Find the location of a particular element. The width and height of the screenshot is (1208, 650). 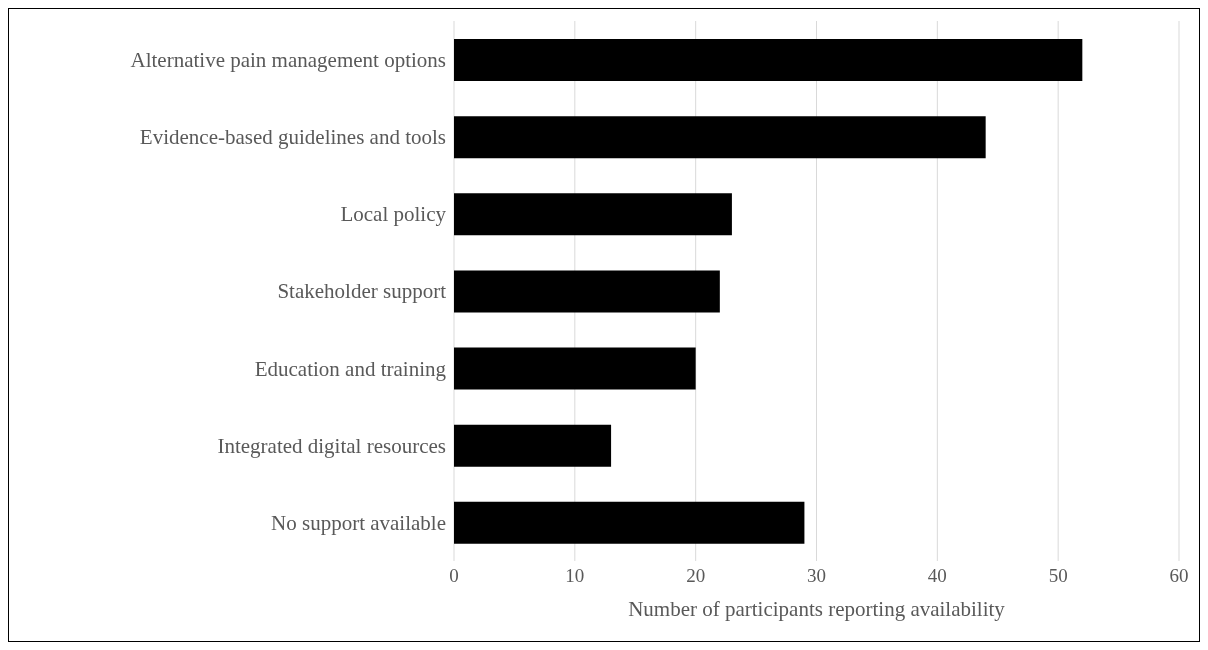

x-tick-label: 0 is located at coordinates (454, 576).